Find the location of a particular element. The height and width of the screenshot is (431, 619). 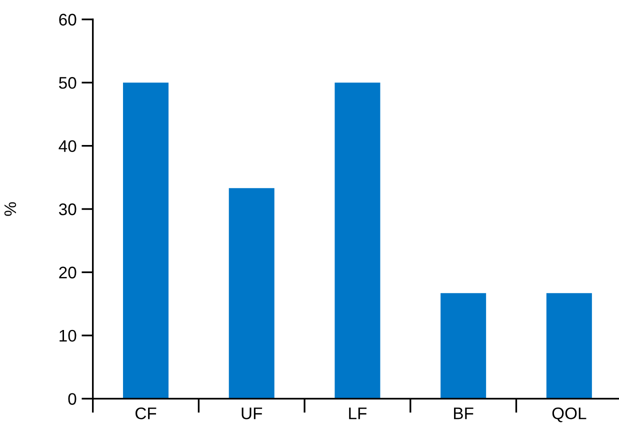

x-tick-label: BF is located at coordinates (464, 414).